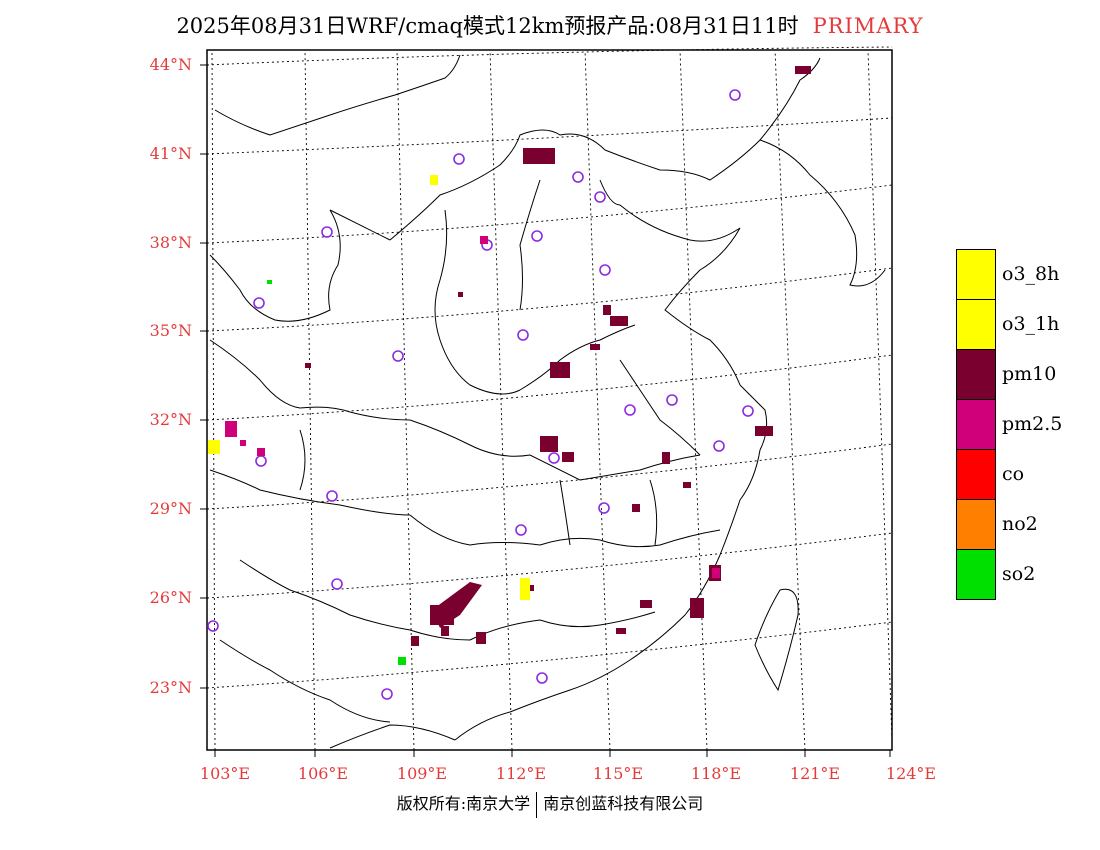  What do you see at coordinates (911, 773) in the screenshot?
I see `lon-label-124e: 124°E` at bounding box center [911, 773].